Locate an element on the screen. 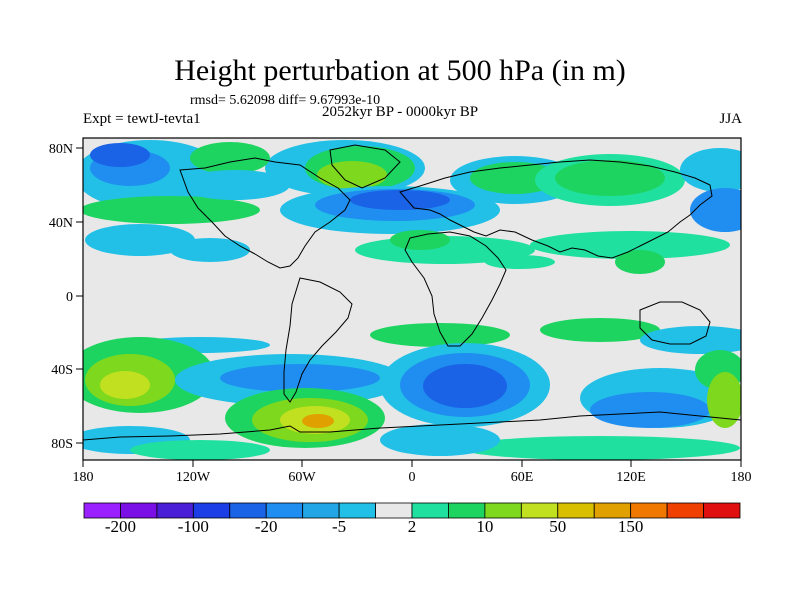  x-label-180w: 180 is located at coordinates (83, 477).